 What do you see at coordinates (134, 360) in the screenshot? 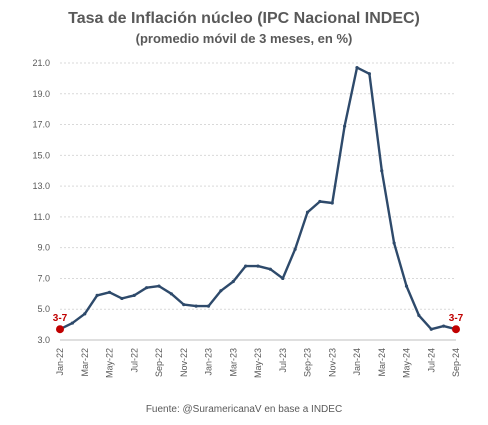
I see `x-tick-label: Jul-22` at bounding box center [134, 360].